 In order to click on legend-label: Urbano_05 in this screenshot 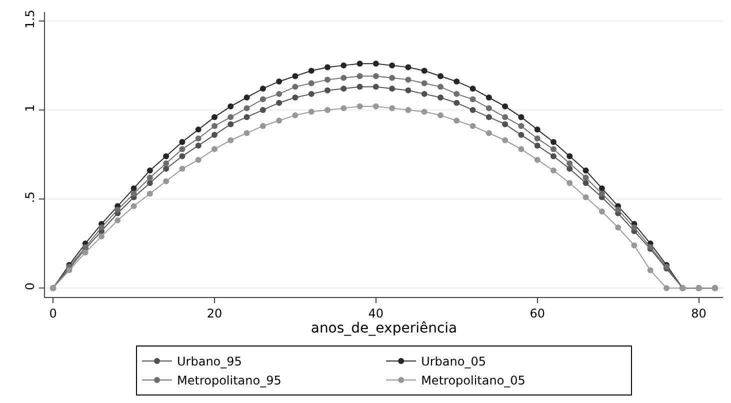, I will do `click(453, 361)`.